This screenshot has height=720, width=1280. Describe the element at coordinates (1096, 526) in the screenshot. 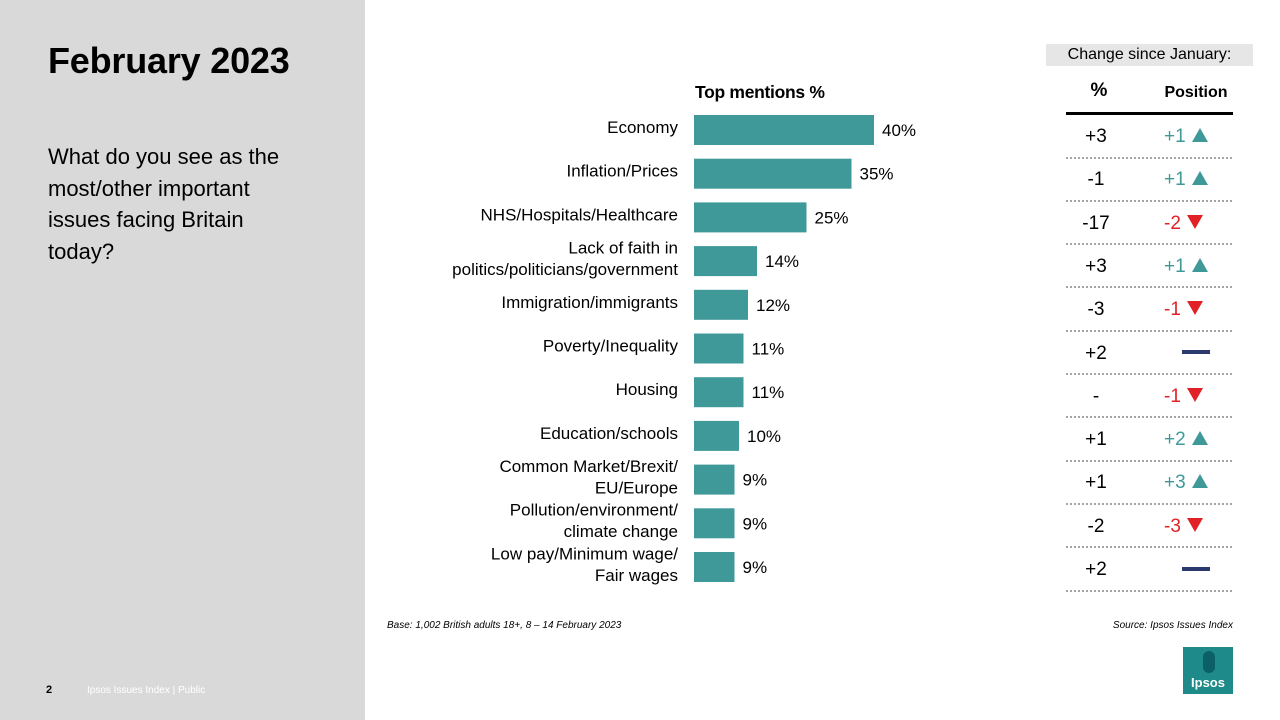

I see `pct-change: -2` at that location.